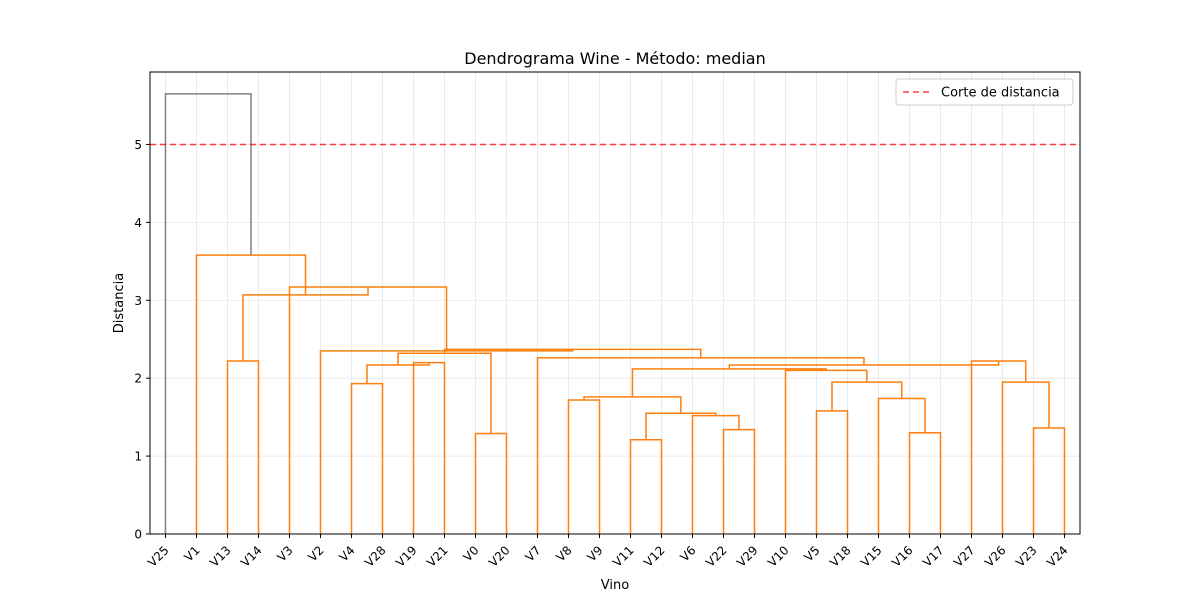  Describe the element at coordinates (138, 457) in the screenshot. I see `y-tick-label: 1` at that location.